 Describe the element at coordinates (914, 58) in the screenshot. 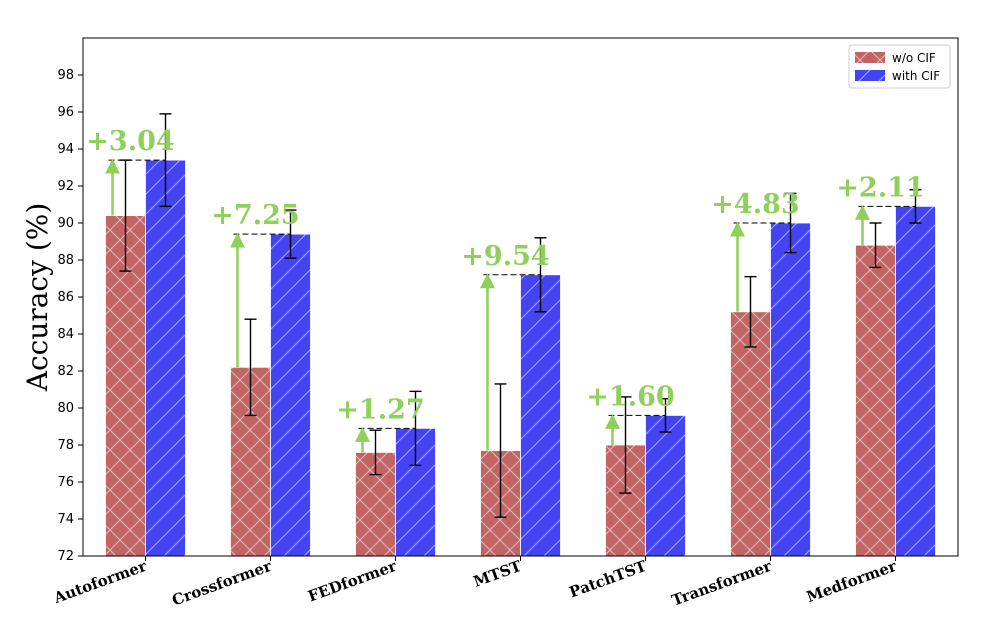

I see `legend-label: w/o CIF` at that location.